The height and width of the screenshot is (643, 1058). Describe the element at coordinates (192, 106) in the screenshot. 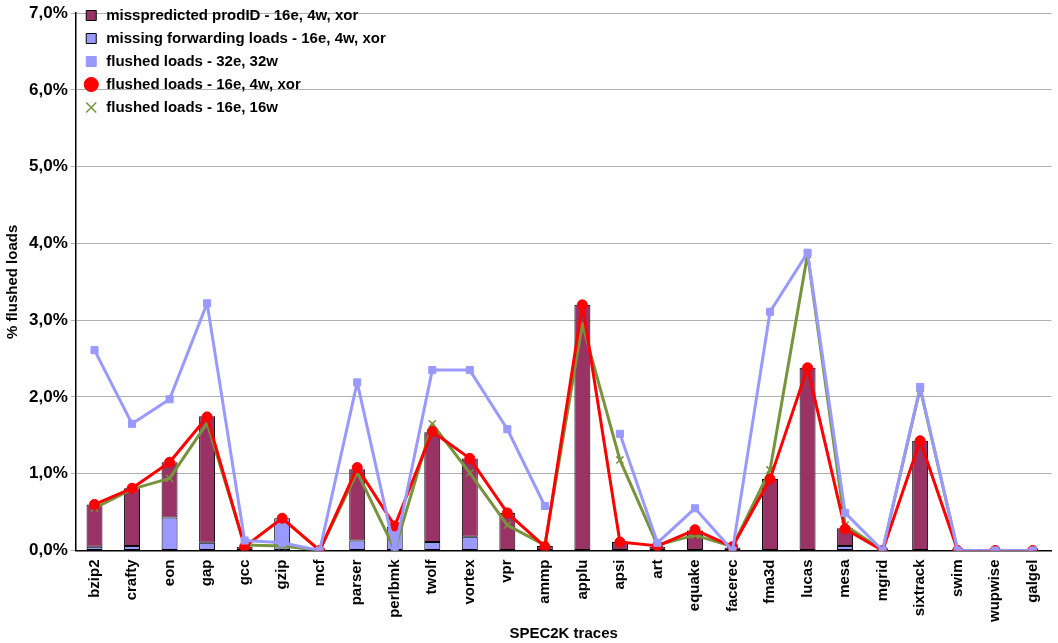

I see `legend-label: flushed loads - 16e, 16w` at that location.